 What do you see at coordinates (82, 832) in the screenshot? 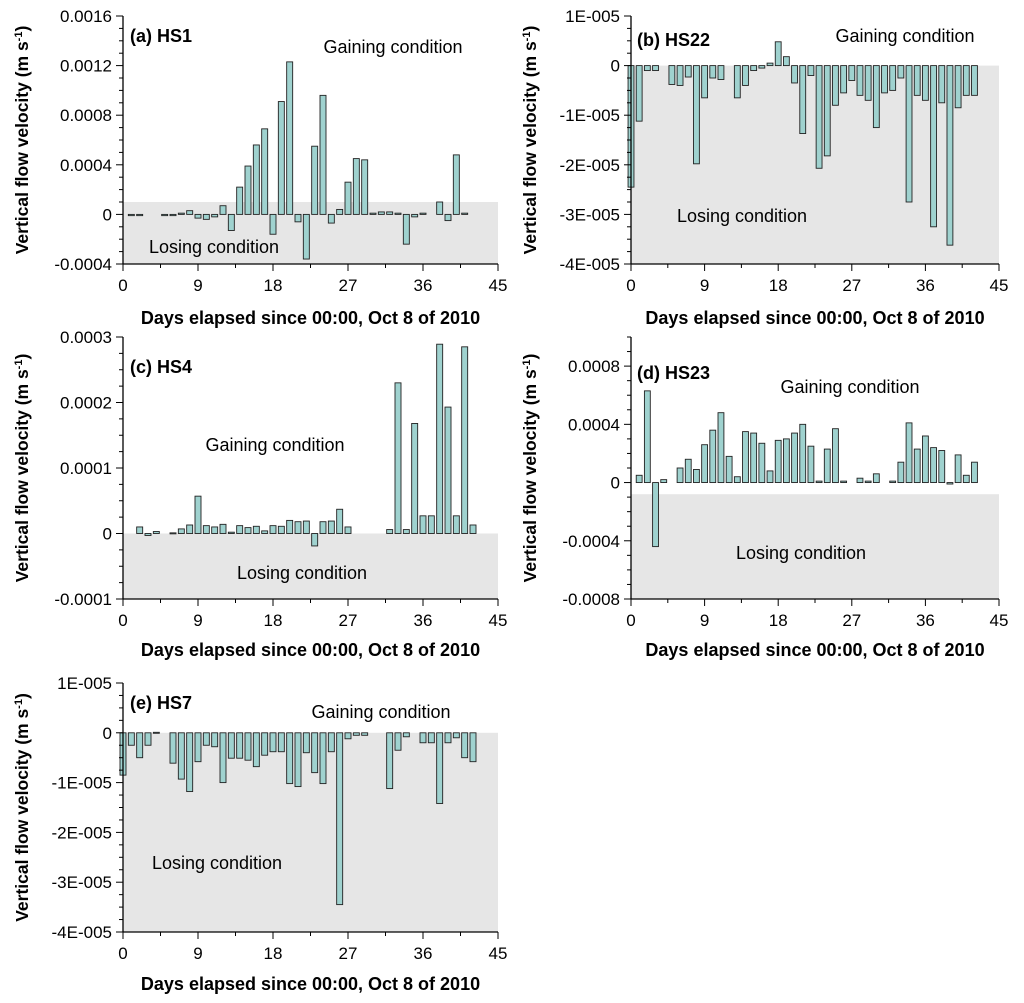
I see `y-tick-label: -2E-005` at bounding box center [82, 832].